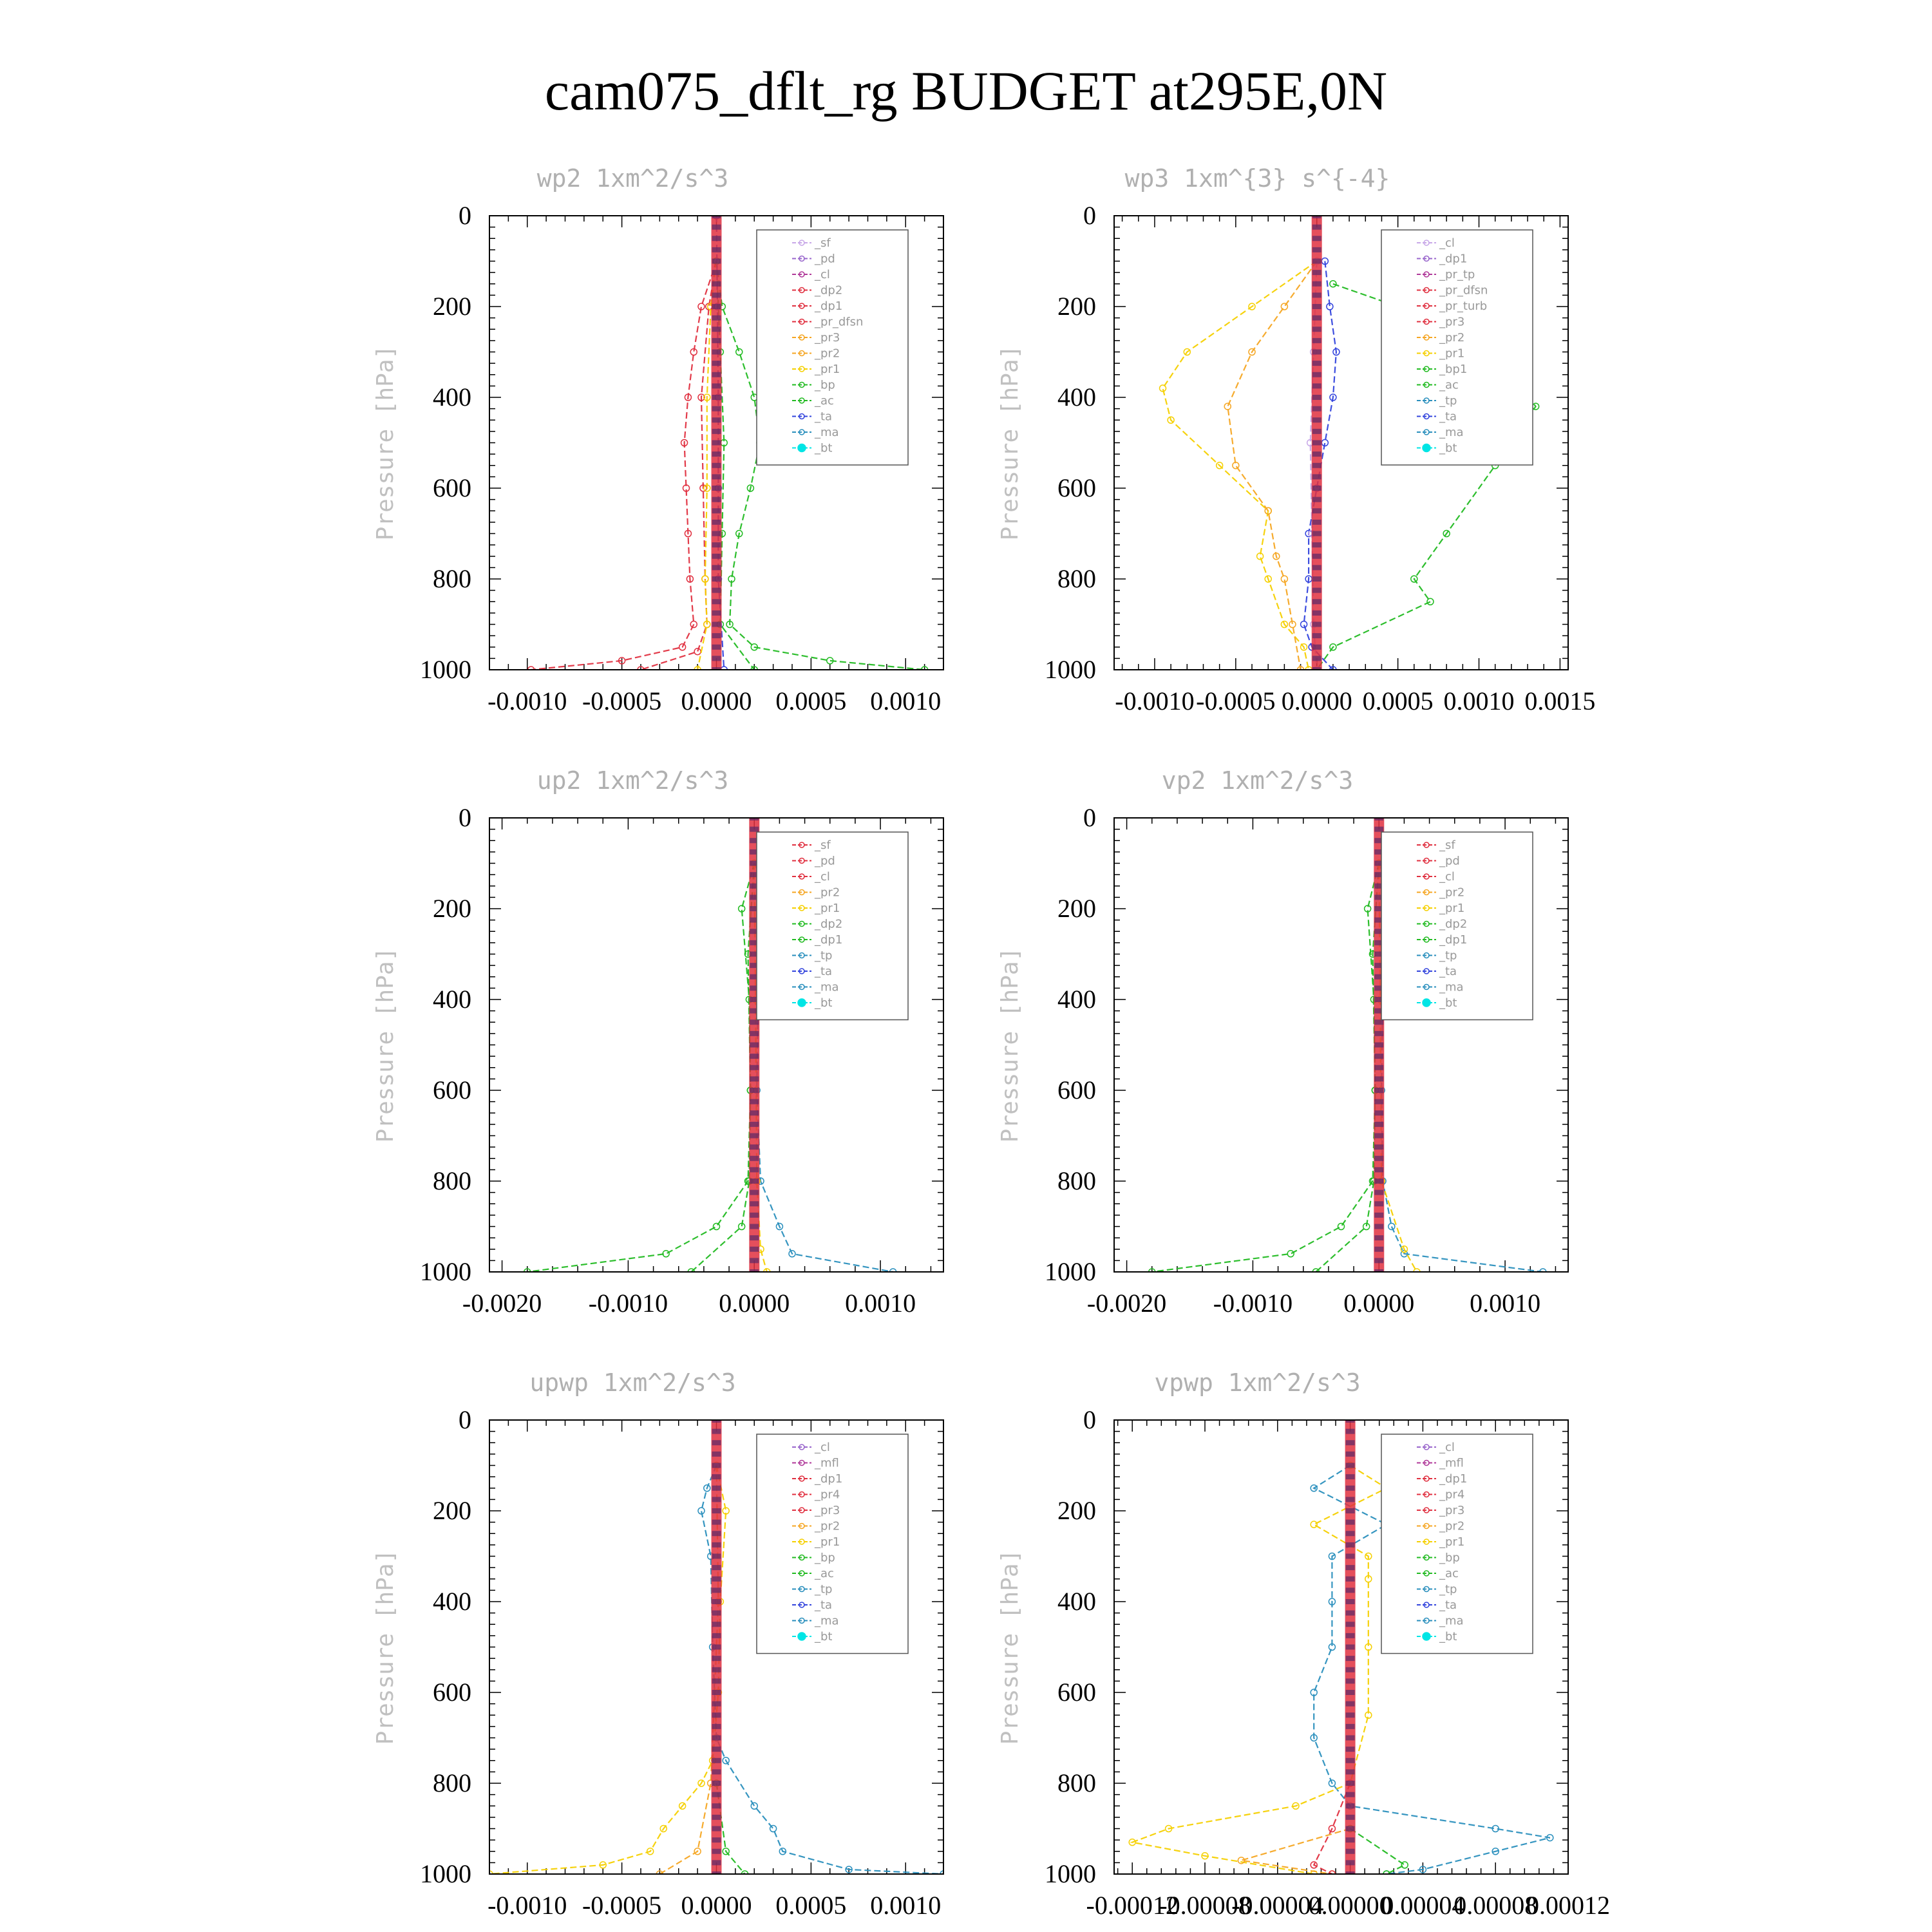  I want to click on legend-label: _pr1, so click(827, 369).